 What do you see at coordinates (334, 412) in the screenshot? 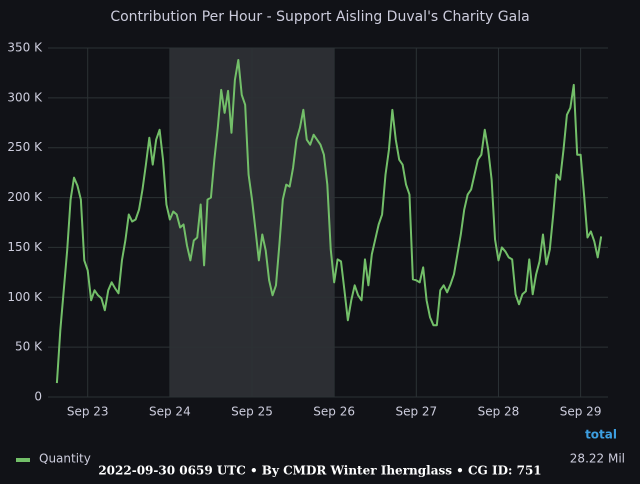
I see `x-tick-label: Sep 26` at bounding box center [334, 412].